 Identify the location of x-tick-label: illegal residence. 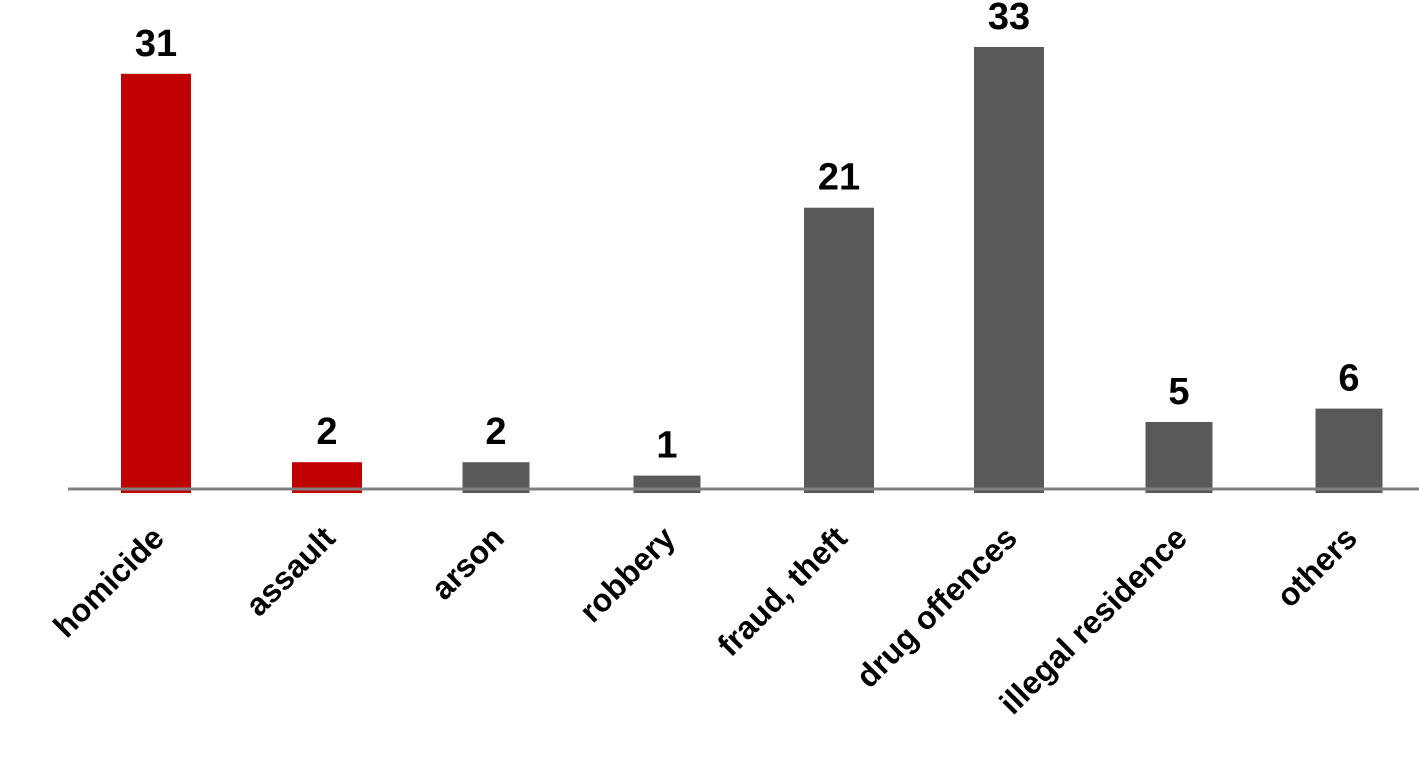
(1093, 620).